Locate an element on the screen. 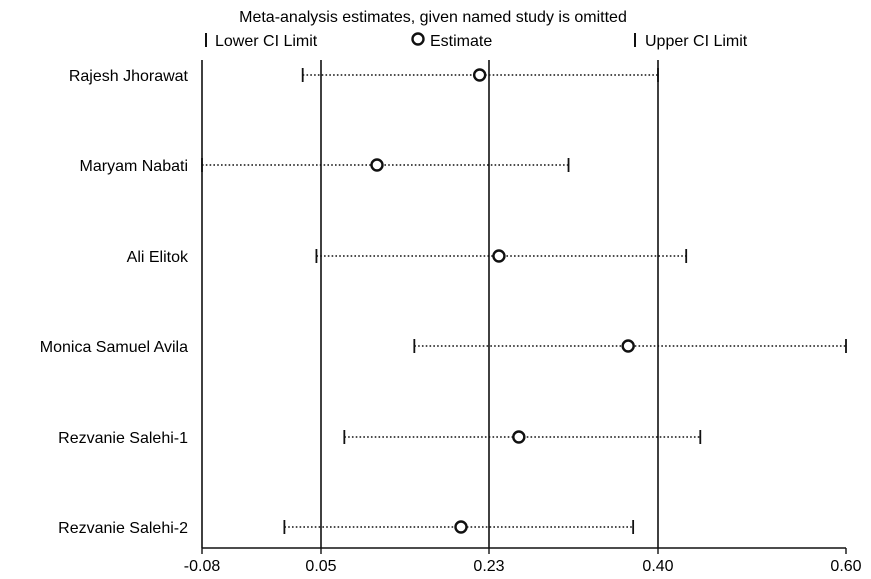 The width and height of the screenshot is (871, 579). study-label: Monica Samuel Avila is located at coordinates (114, 347).